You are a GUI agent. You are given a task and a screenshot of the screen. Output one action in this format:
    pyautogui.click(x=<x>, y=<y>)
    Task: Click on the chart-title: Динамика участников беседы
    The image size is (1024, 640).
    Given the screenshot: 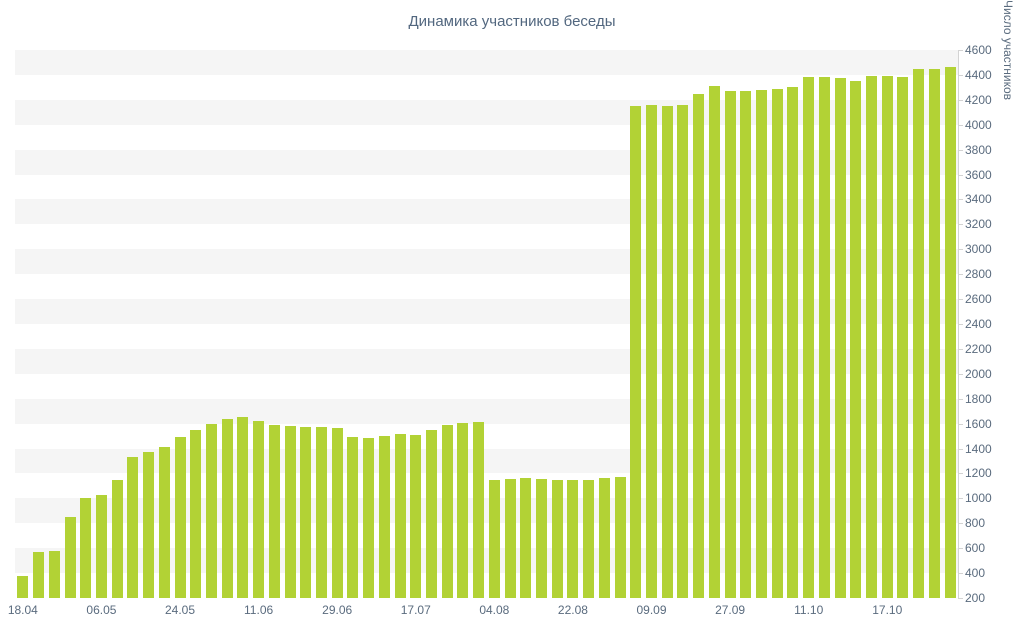 What is the action you would take?
    pyautogui.click(x=512, y=21)
    